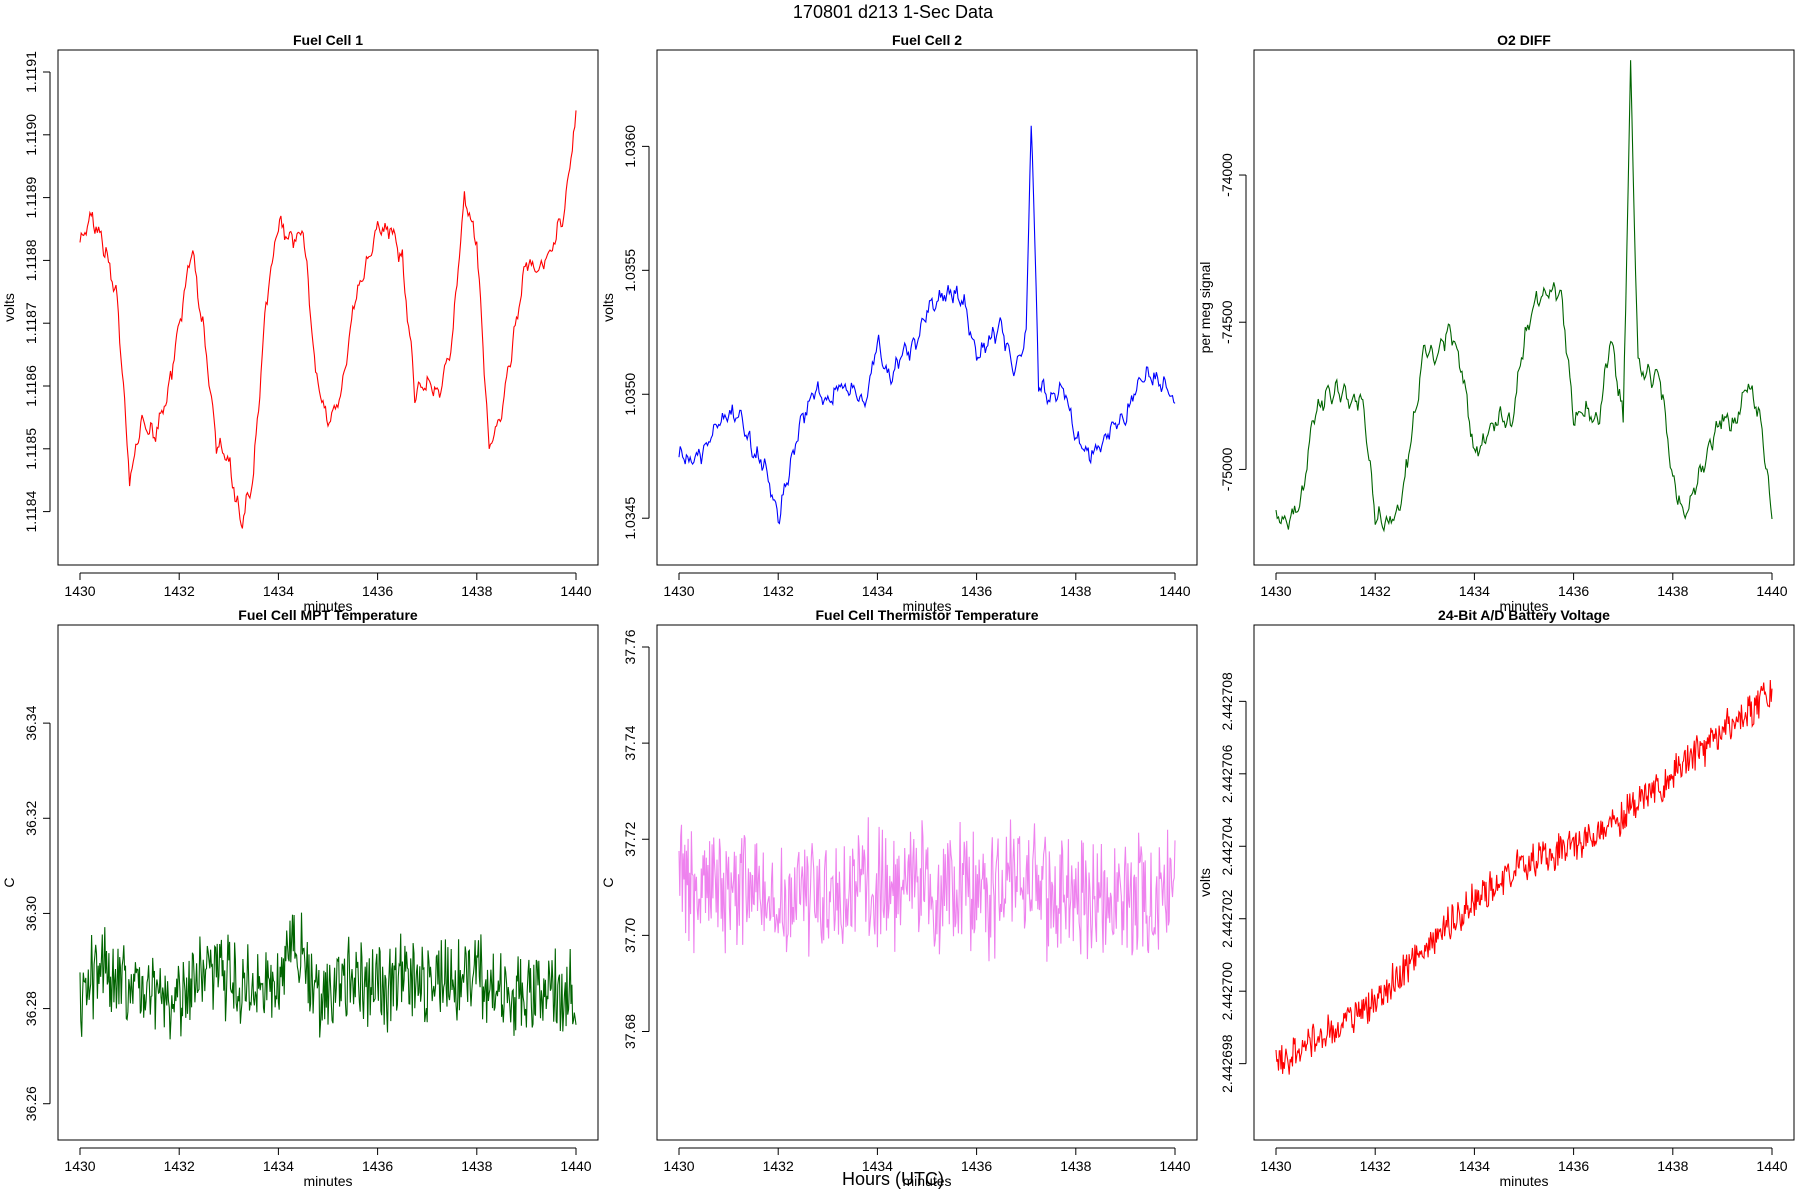 The height and width of the screenshot is (1200, 1800). I want to click on y-tick-label: 37.74, so click(630, 742).